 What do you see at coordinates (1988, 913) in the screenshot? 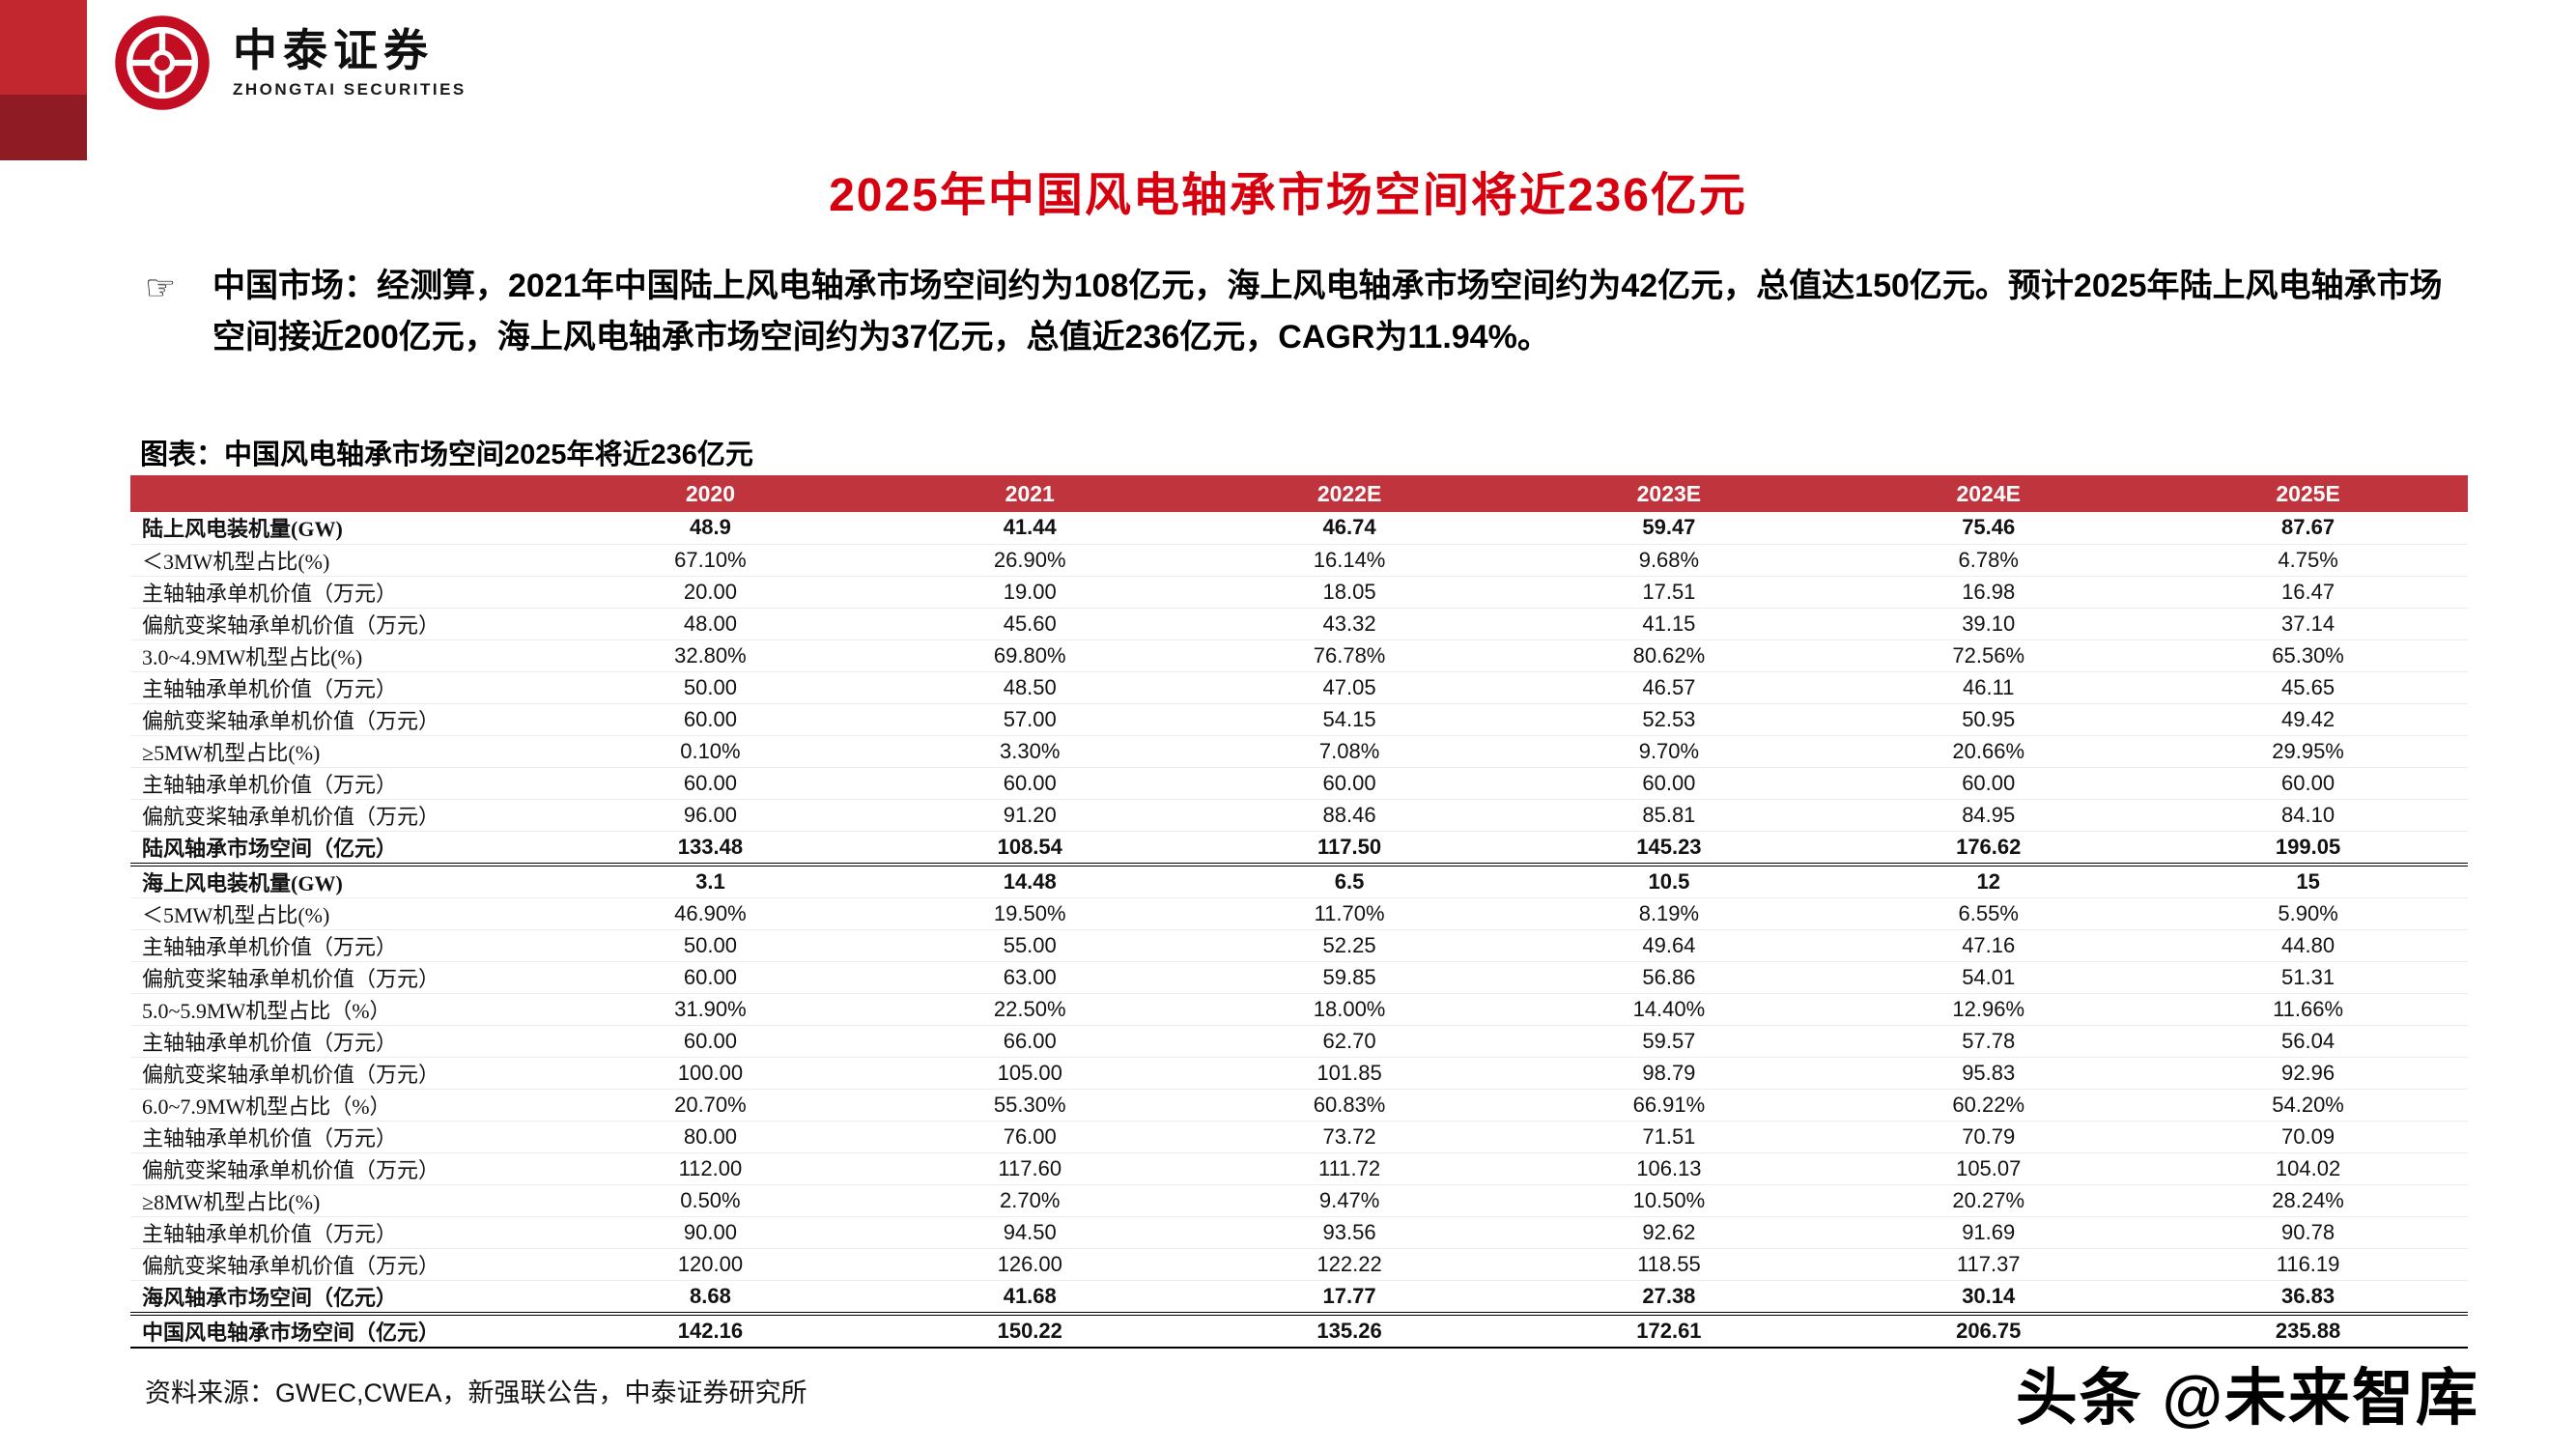
I see `cell-value: 6.55%` at bounding box center [1988, 913].